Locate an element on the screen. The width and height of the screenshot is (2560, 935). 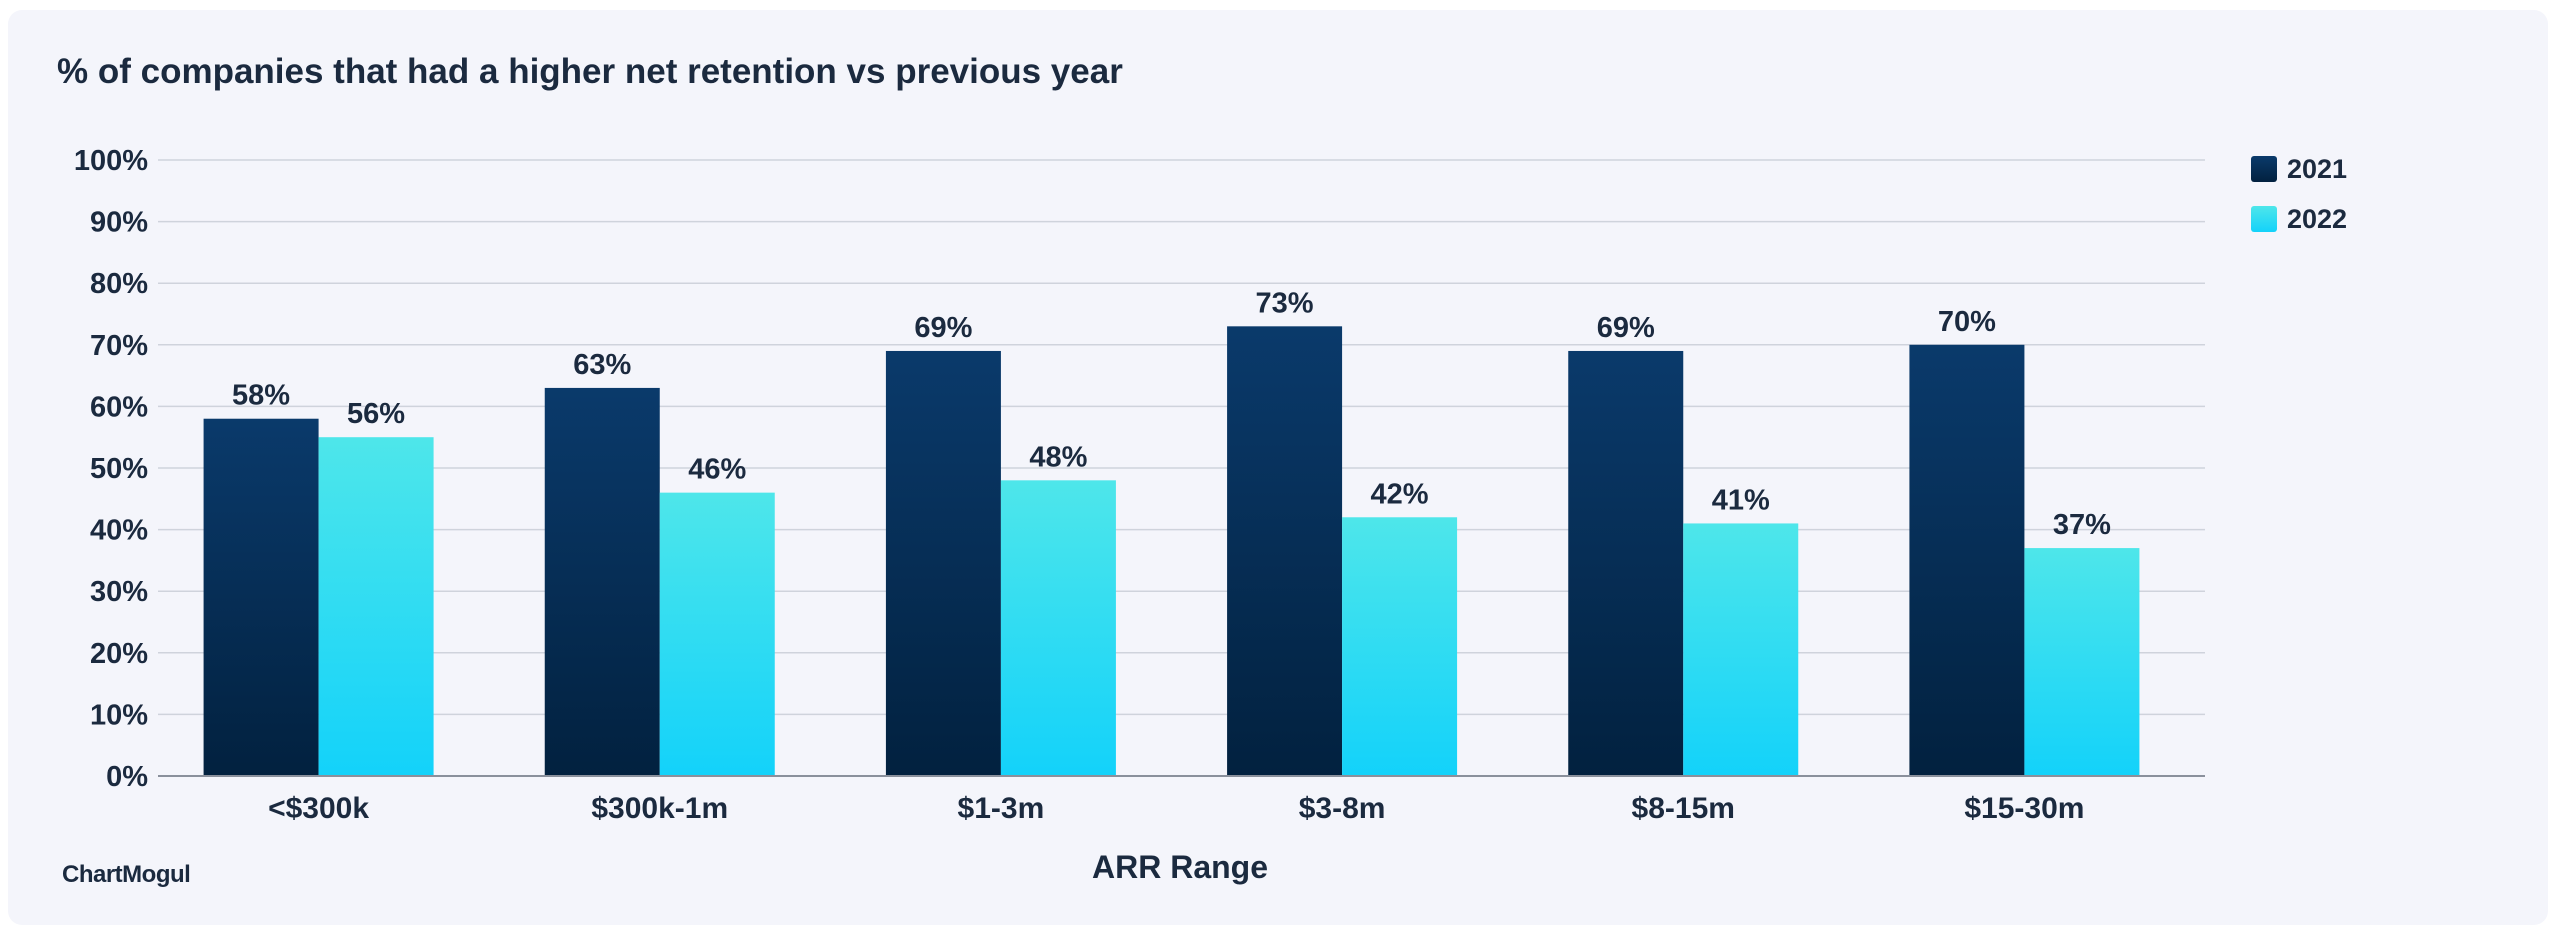
x-axis-ticks: <$300k $300k-1m $1-3m $3-8m $8-15m $15-30m is located at coordinates (1176, 808).